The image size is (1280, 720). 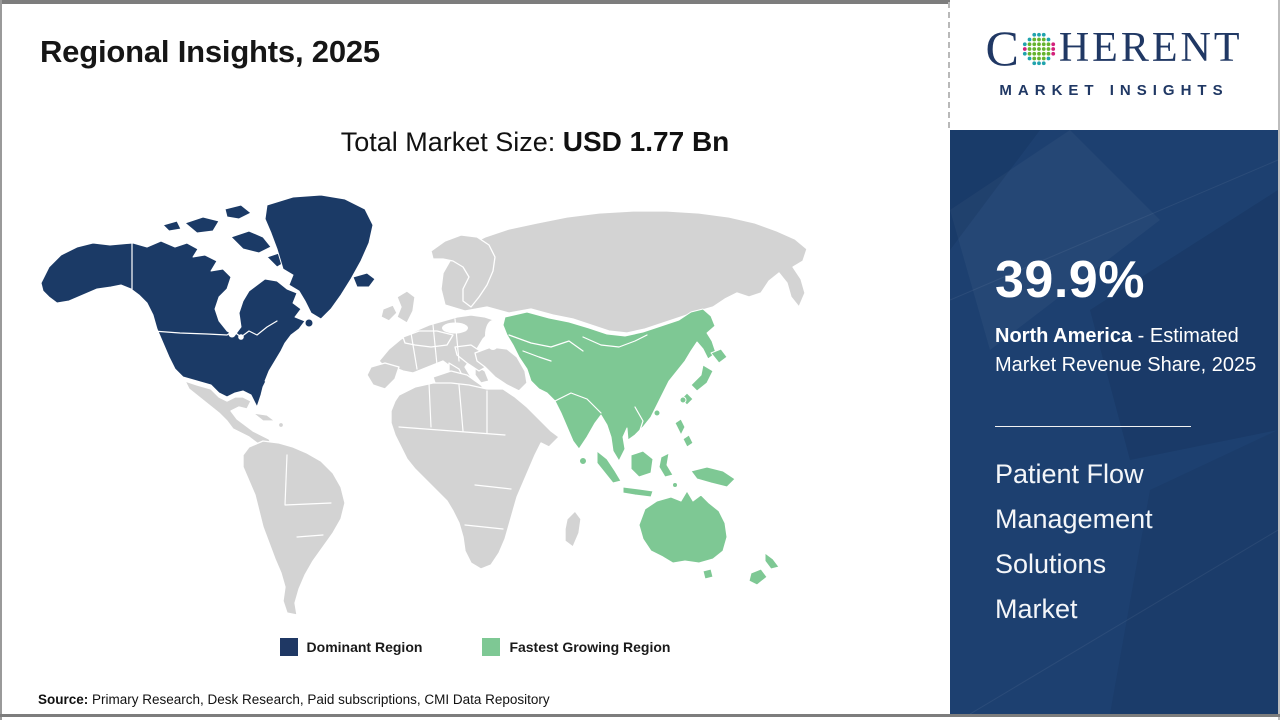 I want to click on region-timor, so click(x=675, y=485).